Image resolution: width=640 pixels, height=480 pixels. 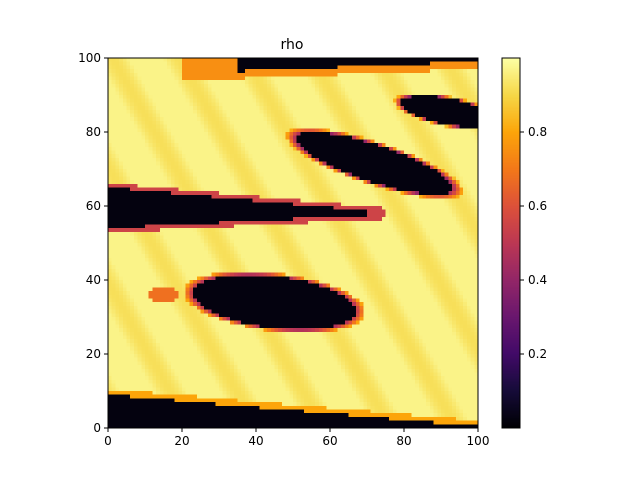 What do you see at coordinates (533, 243) in the screenshot?
I see `colorbar-ticks: 0.2 0.4 0.6 0.8` at bounding box center [533, 243].